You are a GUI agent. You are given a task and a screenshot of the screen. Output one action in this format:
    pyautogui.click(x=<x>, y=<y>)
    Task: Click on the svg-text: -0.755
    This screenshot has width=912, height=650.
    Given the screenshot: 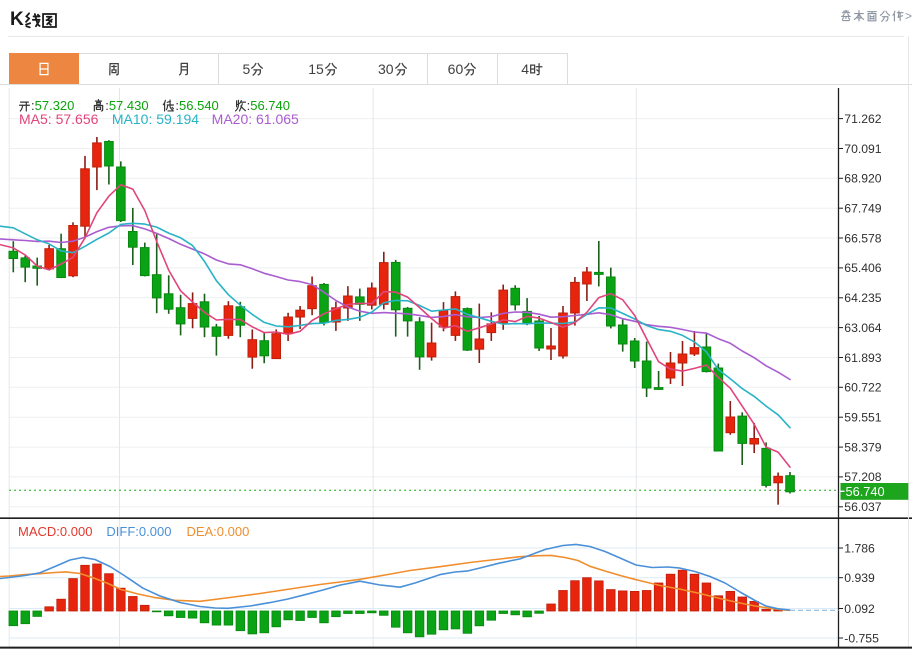 What is the action you would take?
    pyautogui.click(x=861, y=638)
    